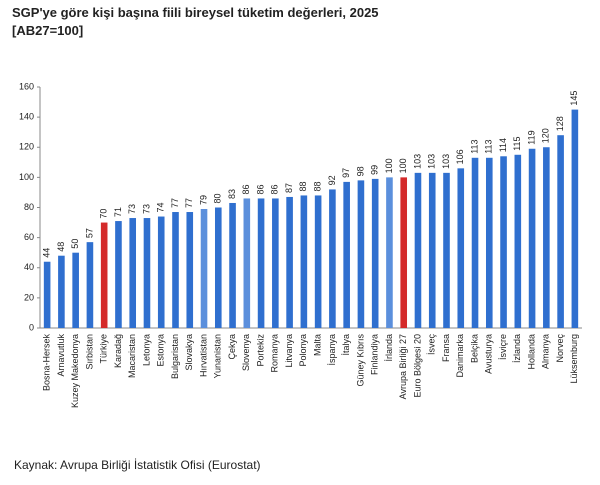 This screenshot has height=485, width=600. Describe the element at coordinates (389, 348) in the screenshot. I see `x-tick-label: İrlanda` at that location.